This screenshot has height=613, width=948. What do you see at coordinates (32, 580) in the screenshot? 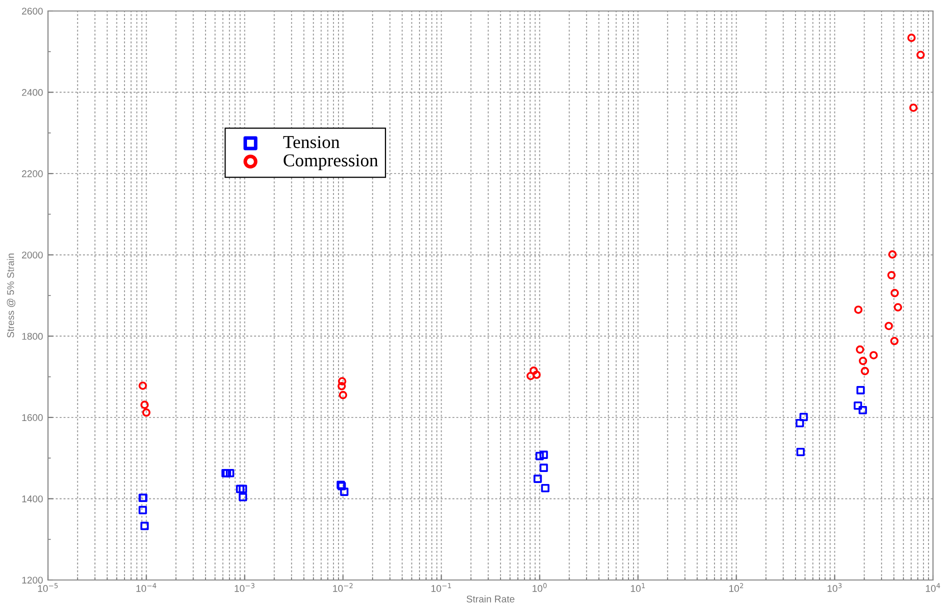
I see `y-tick-label: 1200` at bounding box center [32, 580].